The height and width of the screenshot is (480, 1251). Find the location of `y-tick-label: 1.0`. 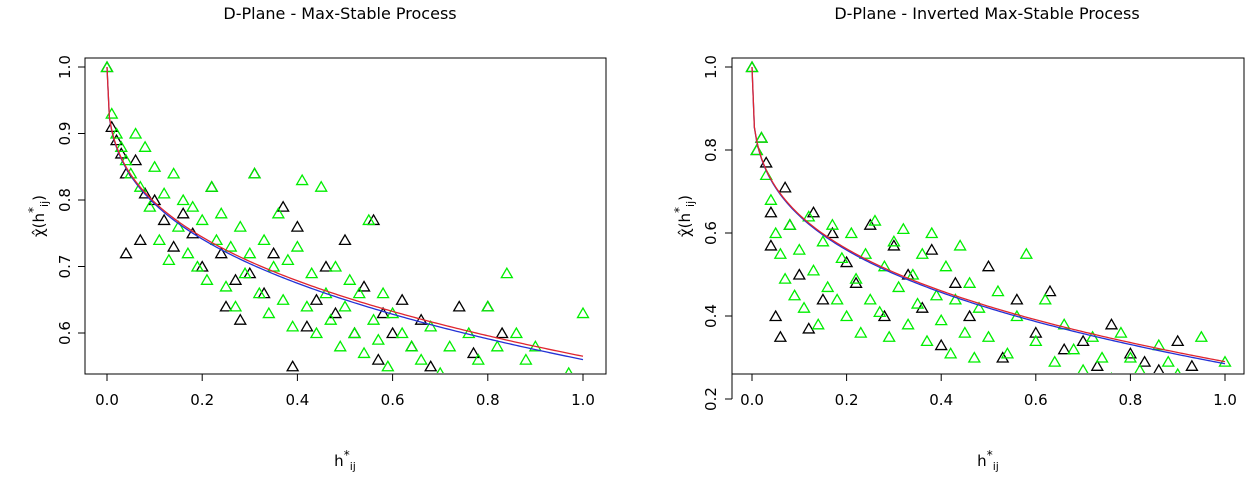

y-tick-label: 1.0 is located at coordinates (711, 67).